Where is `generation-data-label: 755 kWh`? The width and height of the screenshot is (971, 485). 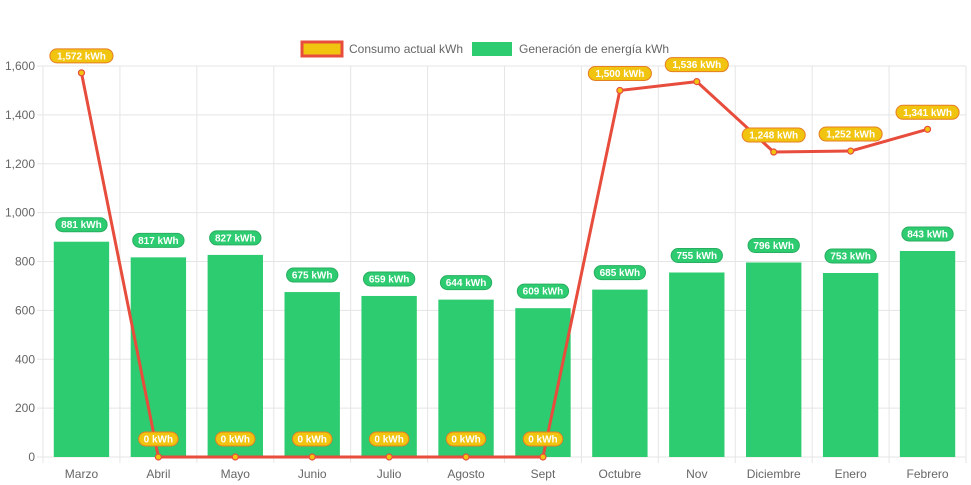
generation-data-label: 755 kWh is located at coordinates (697, 256).